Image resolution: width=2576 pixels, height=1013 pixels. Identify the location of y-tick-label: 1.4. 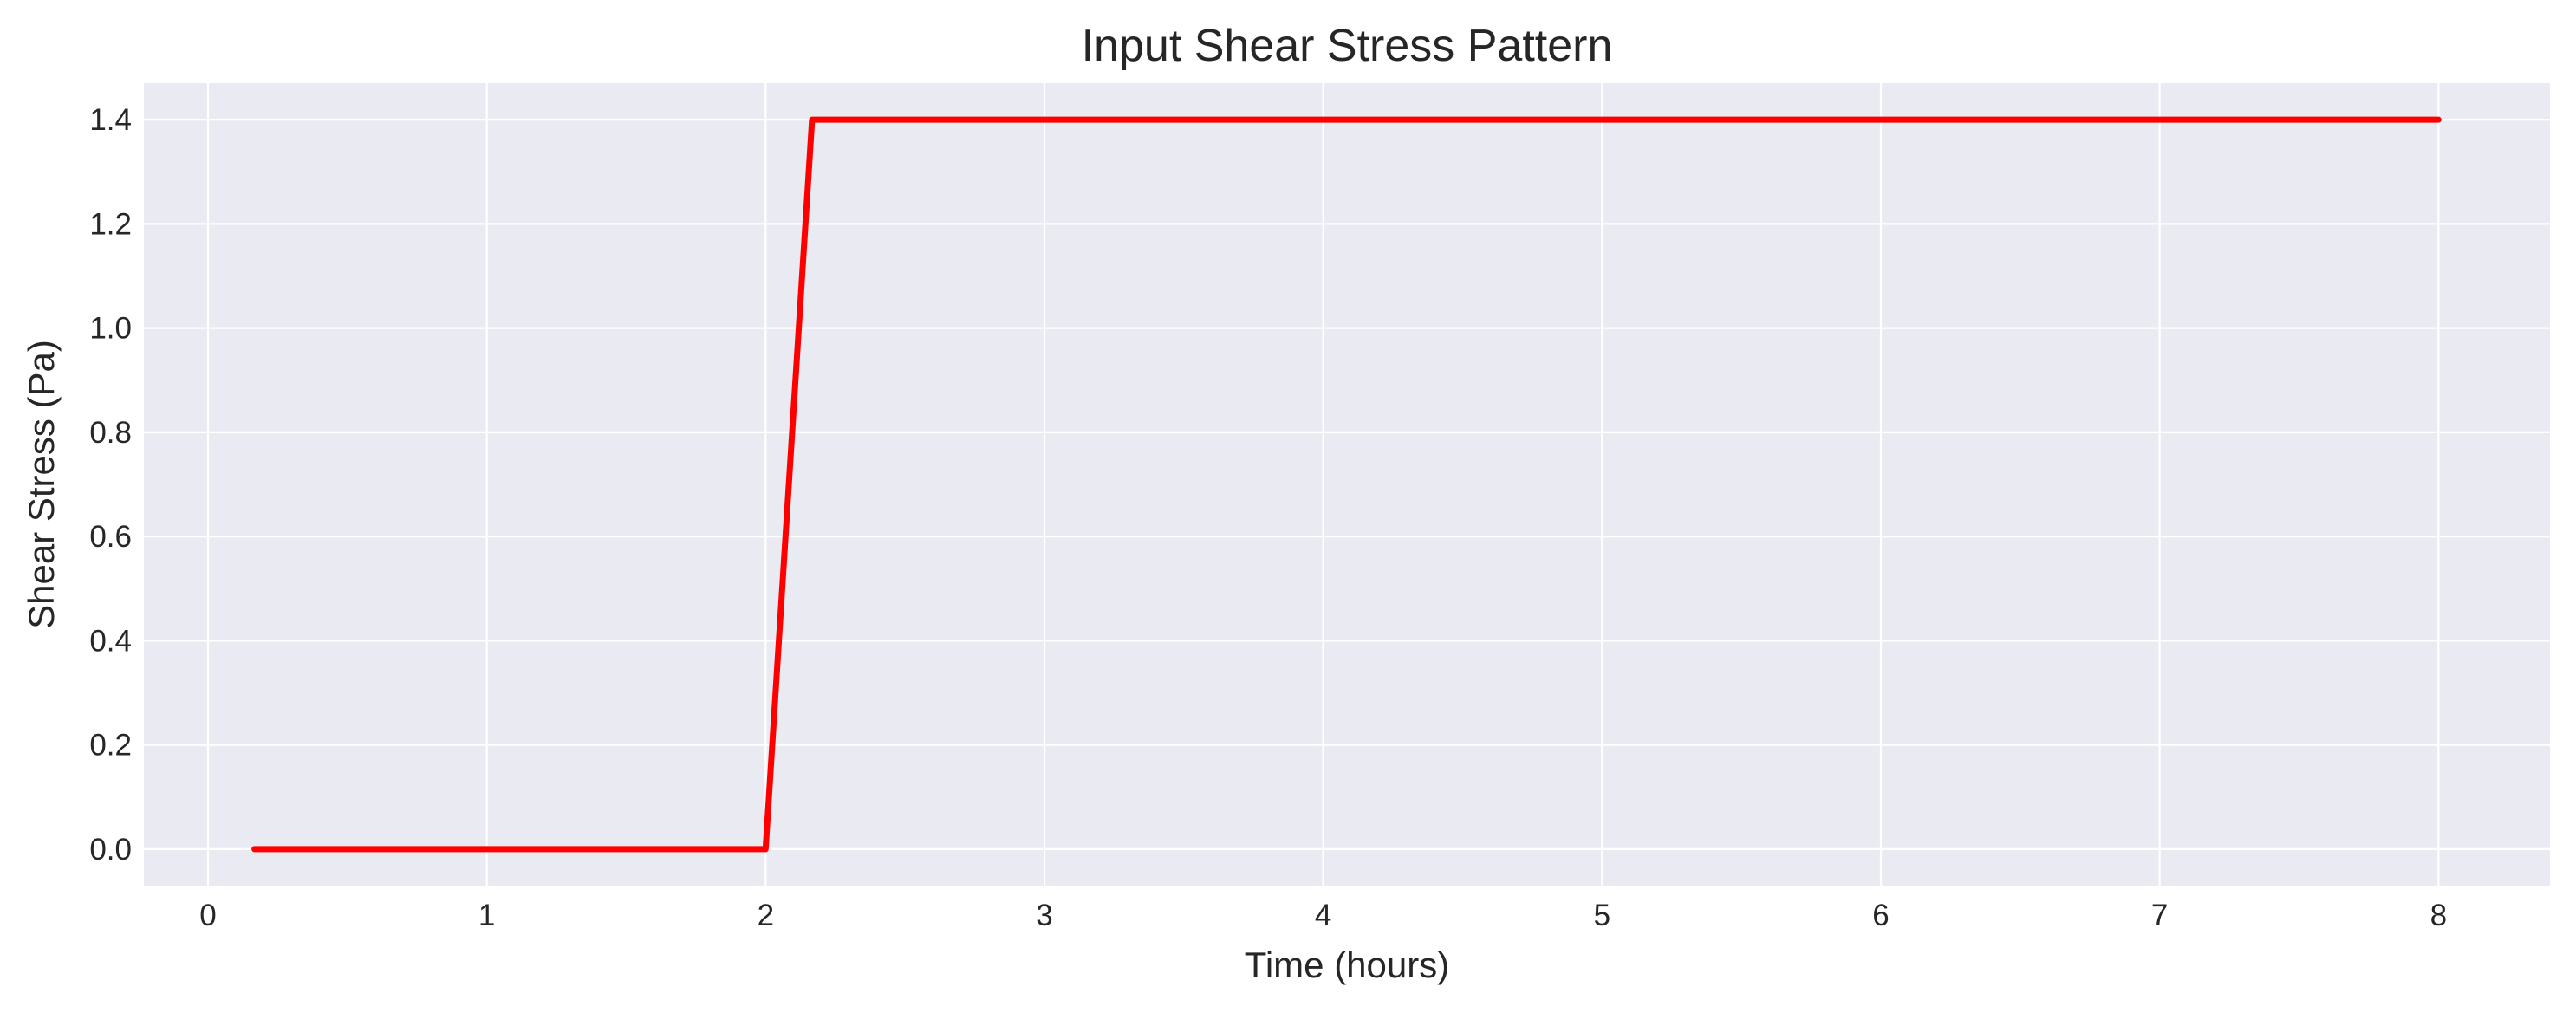
(110, 120).